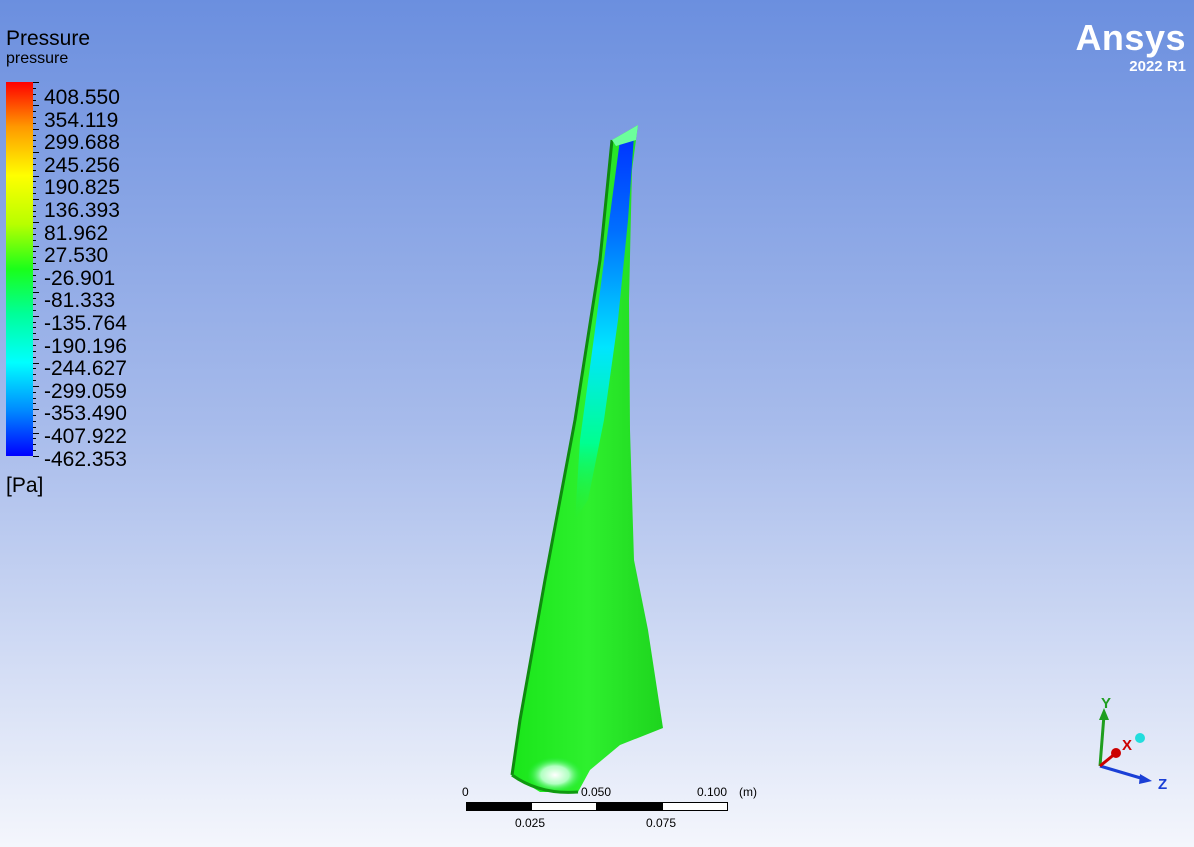 The height and width of the screenshot is (847, 1194). I want to click on scale-unit: (m), so click(748, 792).